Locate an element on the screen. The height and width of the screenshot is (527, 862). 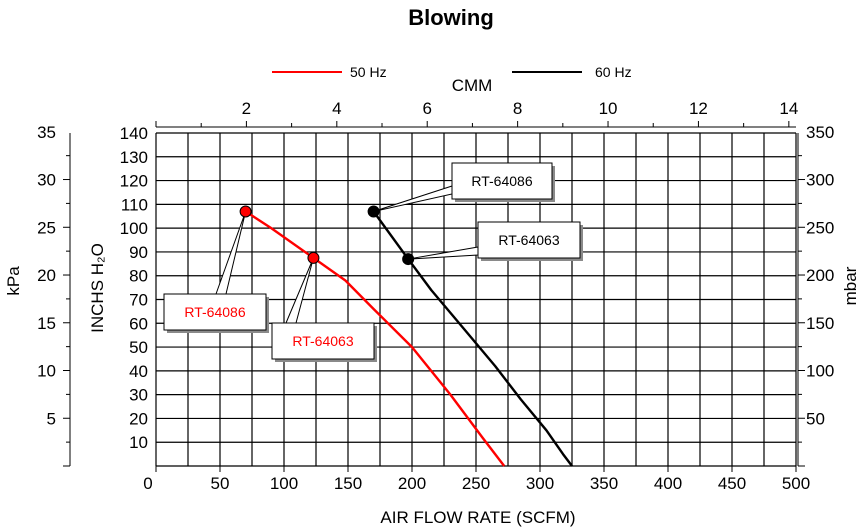
kpa-tick-label: 35 is located at coordinates (46, 132).